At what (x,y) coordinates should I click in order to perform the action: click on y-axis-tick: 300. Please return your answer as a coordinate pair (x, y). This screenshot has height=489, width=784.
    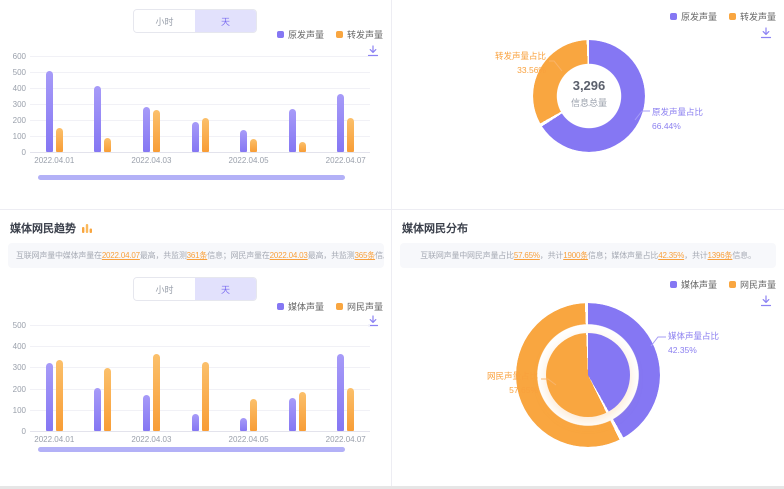
    Looking at the image, I should click on (19, 104).